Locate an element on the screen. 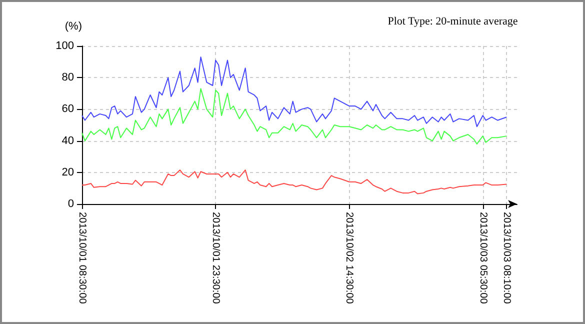 The image size is (585, 324). x-tick-label: 2013/10/01 08:30:00 is located at coordinates (82, 258).